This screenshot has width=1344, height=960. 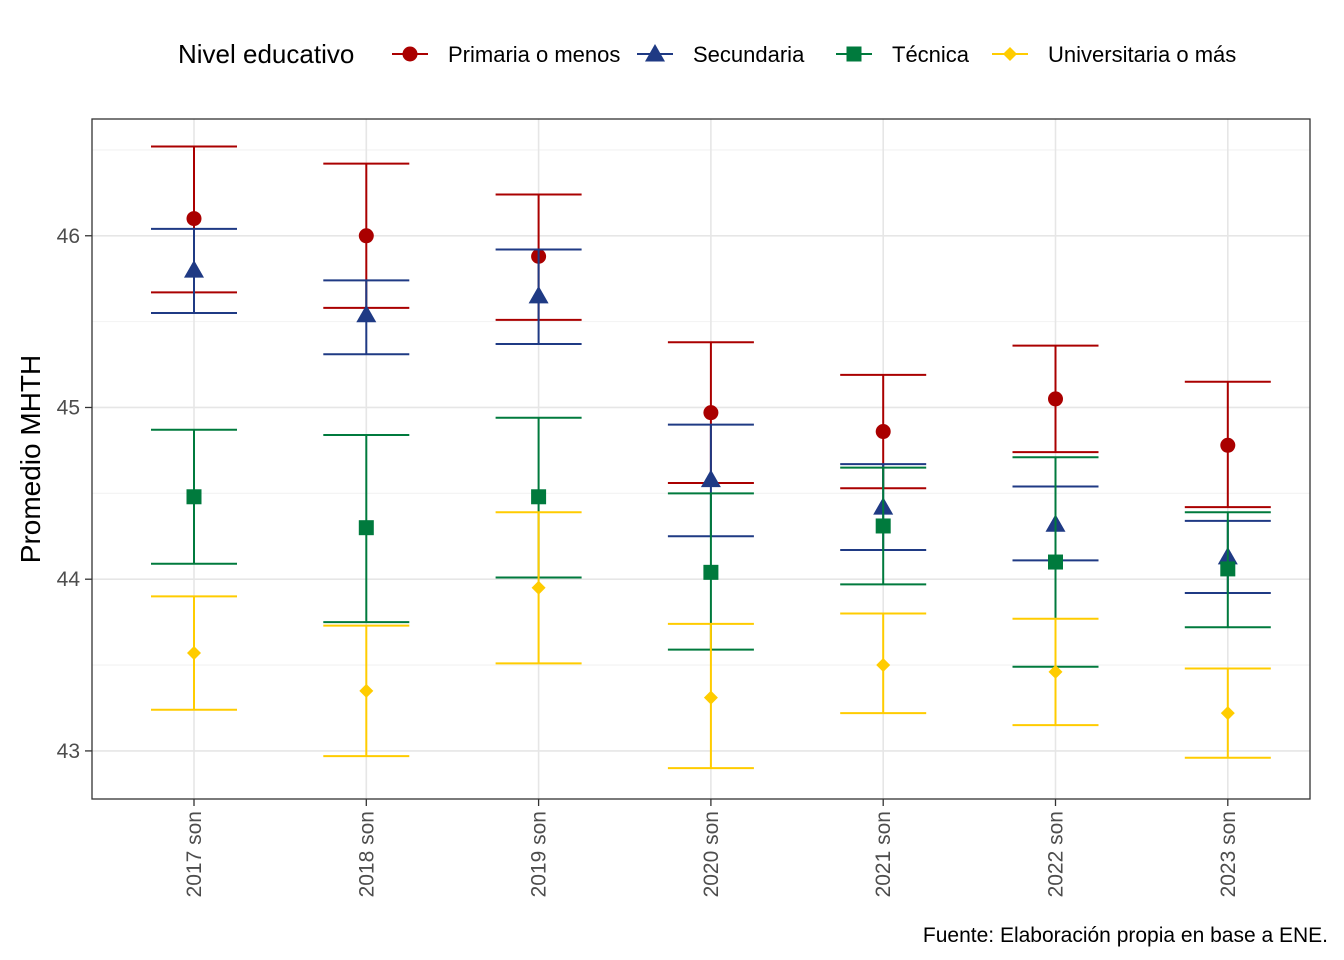 What do you see at coordinates (854, 54) in the screenshot?
I see `legend-key-square` at bounding box center [854, 54].